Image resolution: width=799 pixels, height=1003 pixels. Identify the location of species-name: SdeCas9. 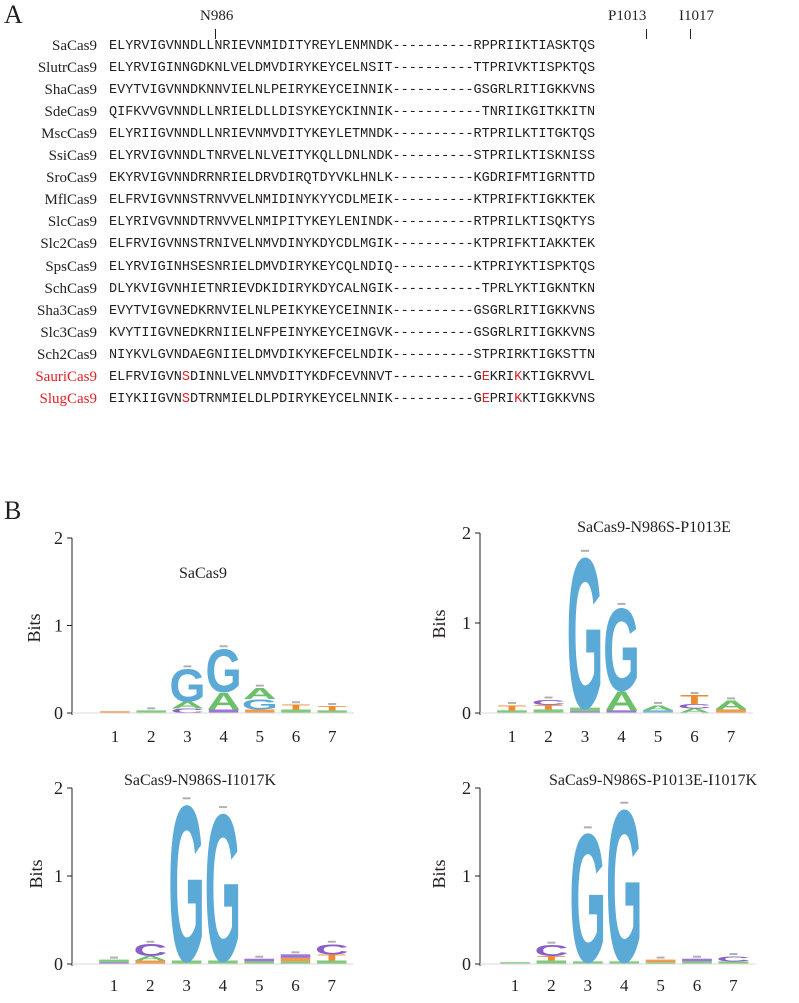
(71, 112).